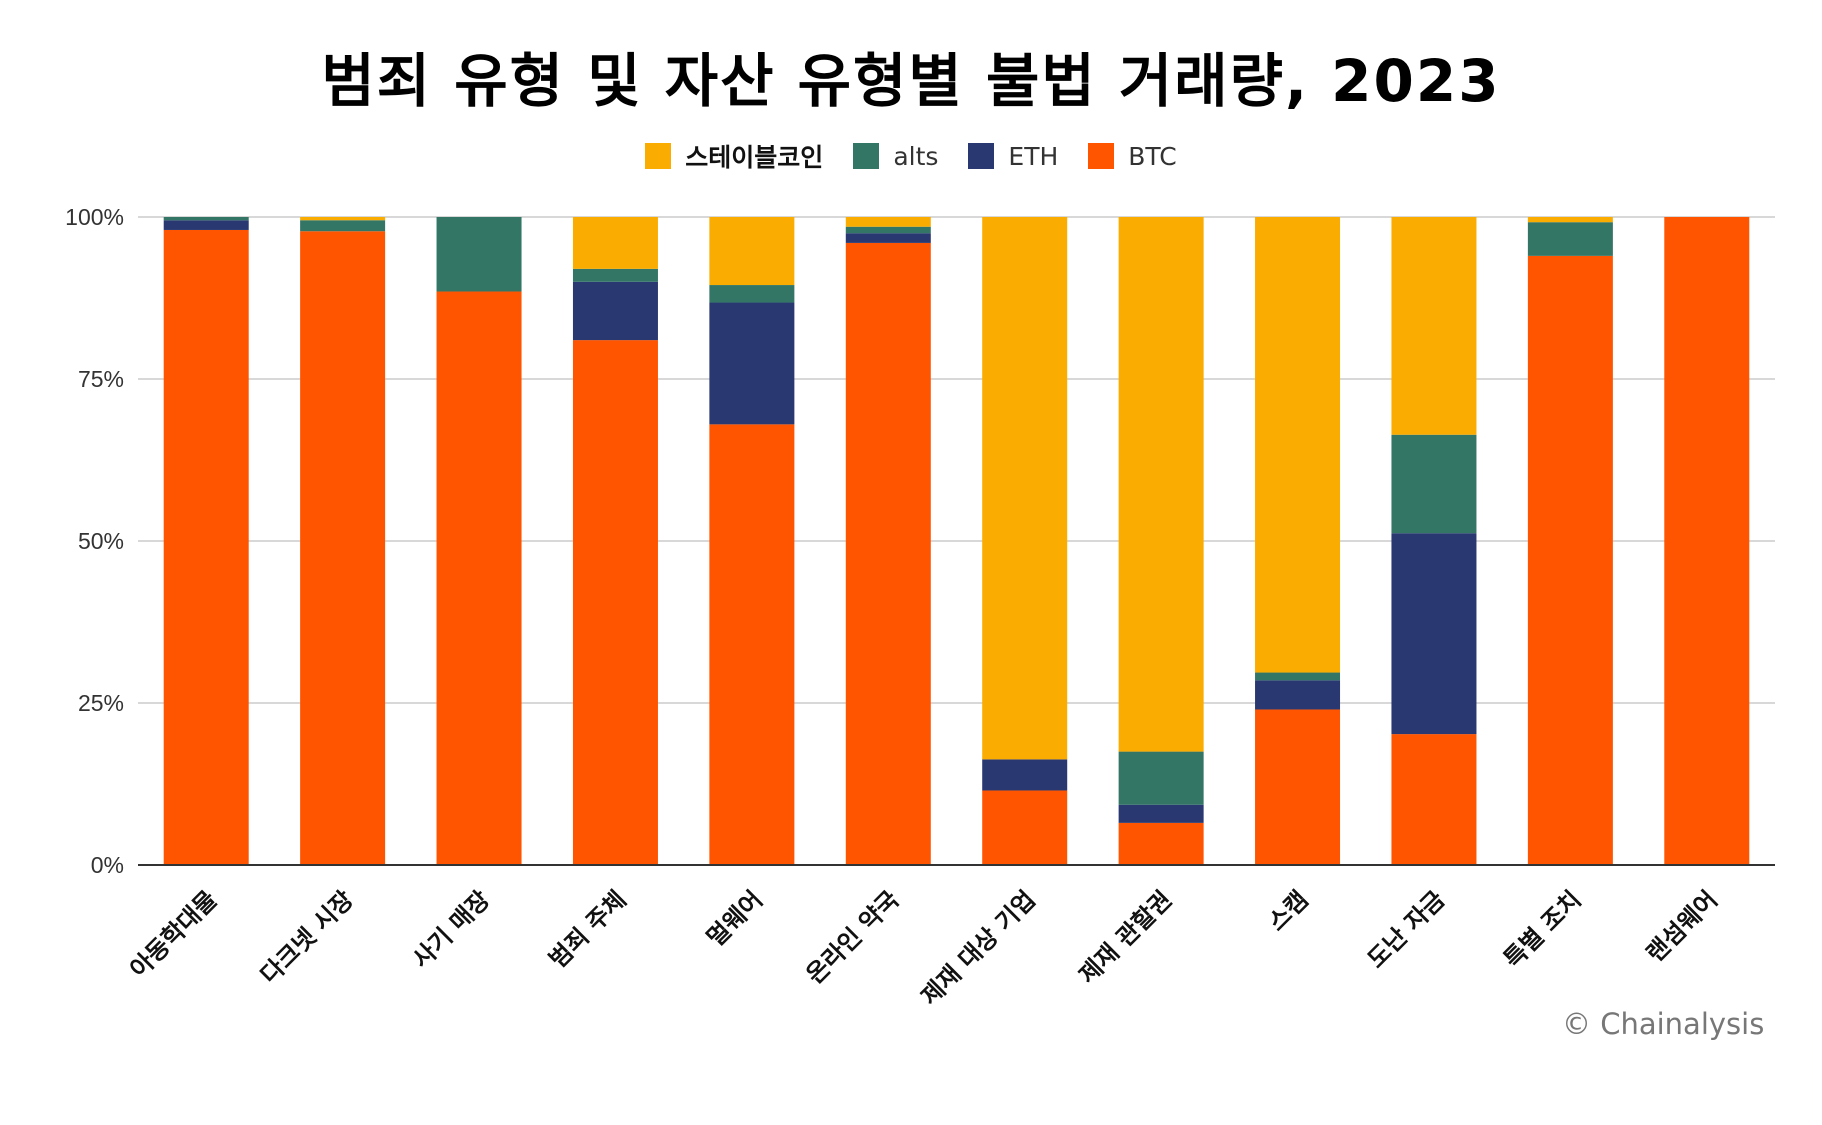 The height and width of the screenshot is (1125, 1822). I want to click on legend-label-alts: alts, so click(916, 156).